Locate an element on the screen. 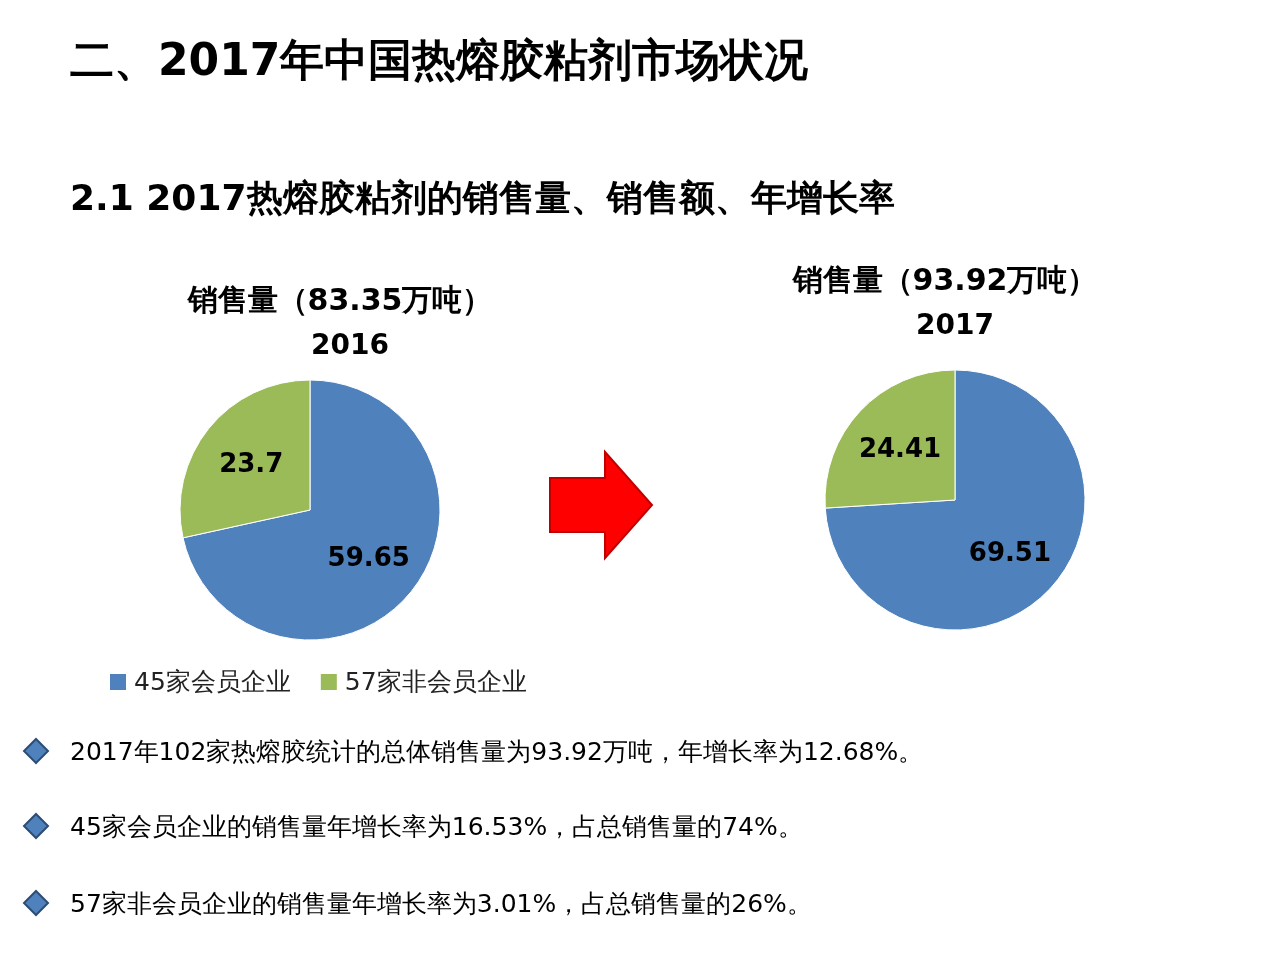 The height and width of the screenshot is (960, 1280). chart-title: 销售量（93.92万吨） is located at coordinates (944, 279).